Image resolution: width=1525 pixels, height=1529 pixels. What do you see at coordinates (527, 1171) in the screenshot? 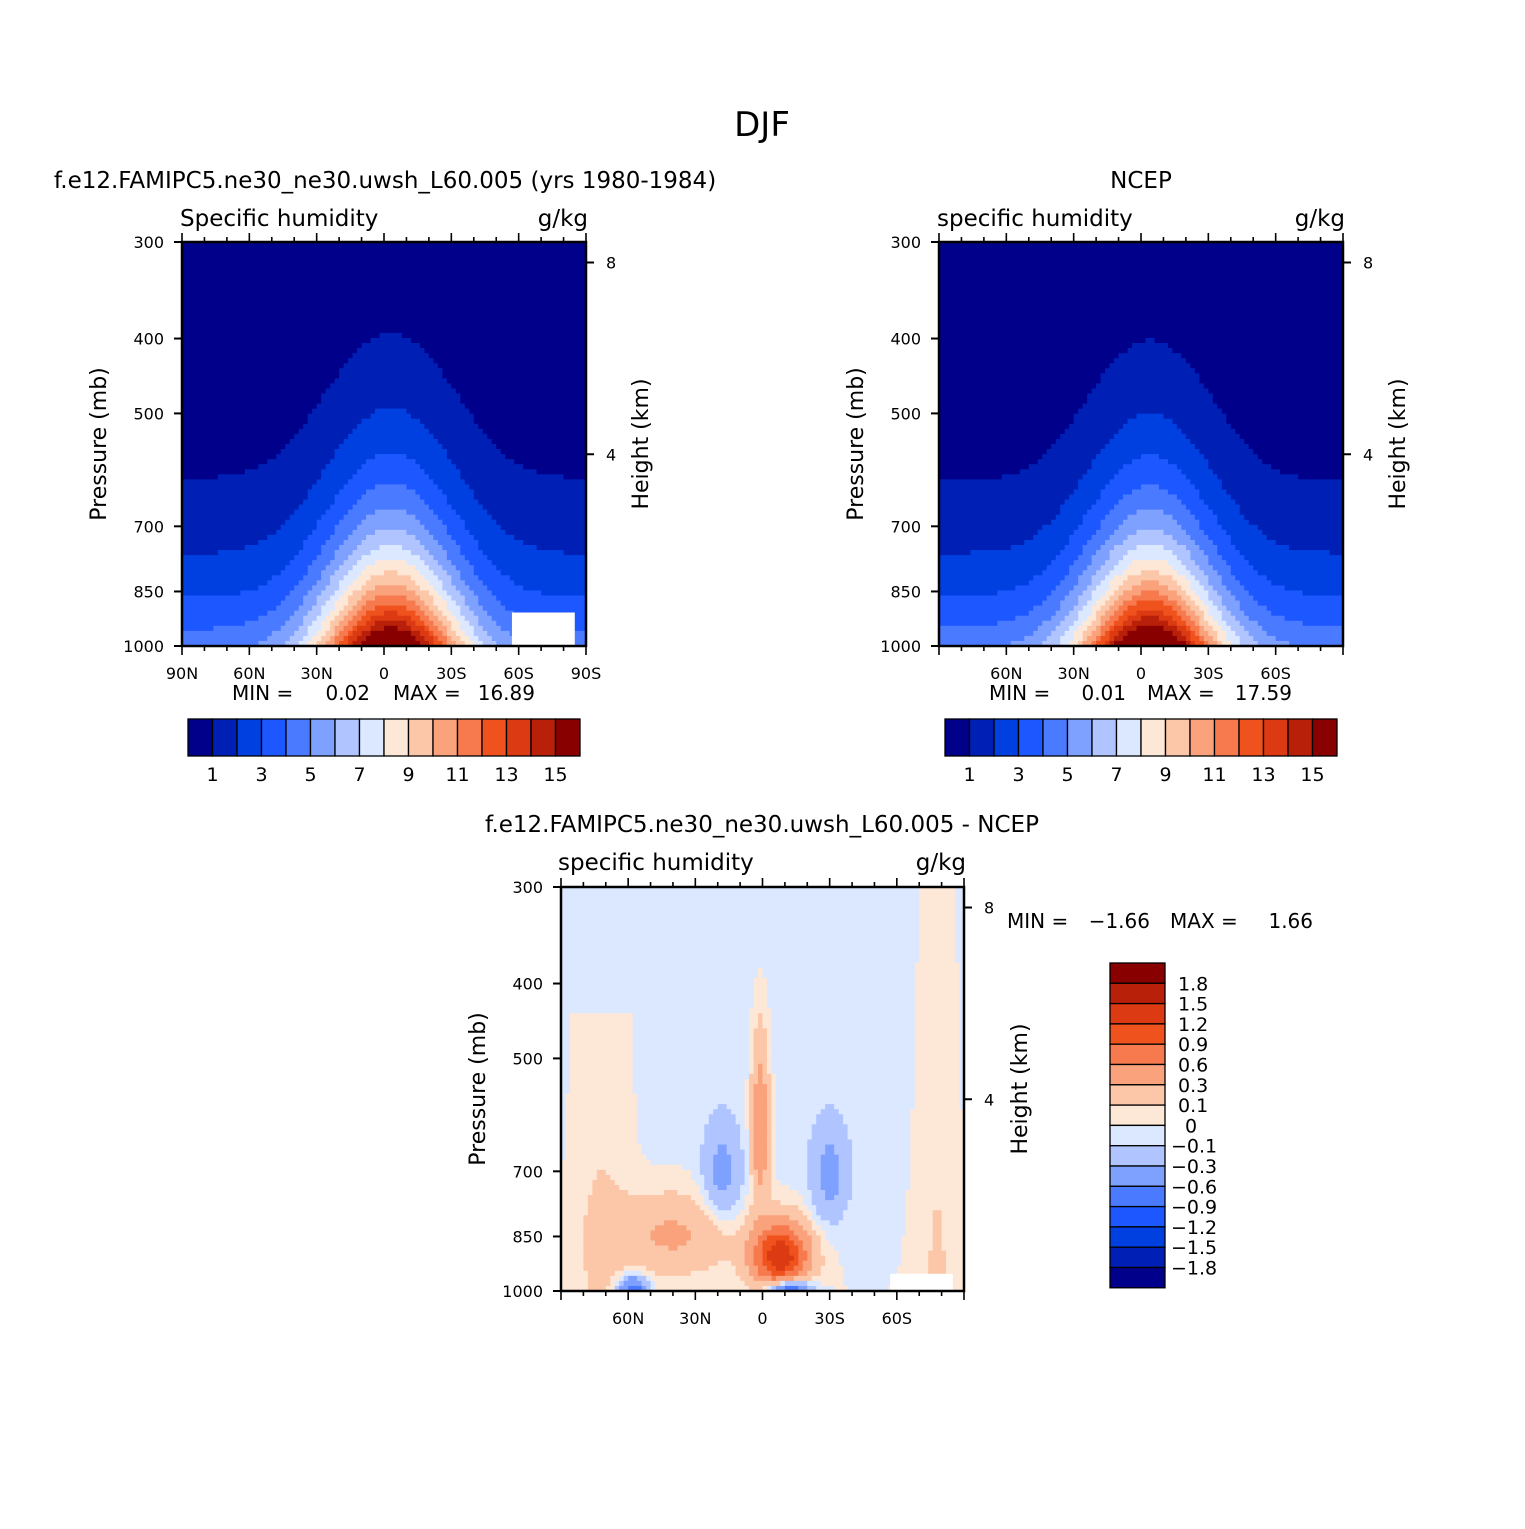
I see `y-tick-label: 700` at bounding box center [527, 1171].